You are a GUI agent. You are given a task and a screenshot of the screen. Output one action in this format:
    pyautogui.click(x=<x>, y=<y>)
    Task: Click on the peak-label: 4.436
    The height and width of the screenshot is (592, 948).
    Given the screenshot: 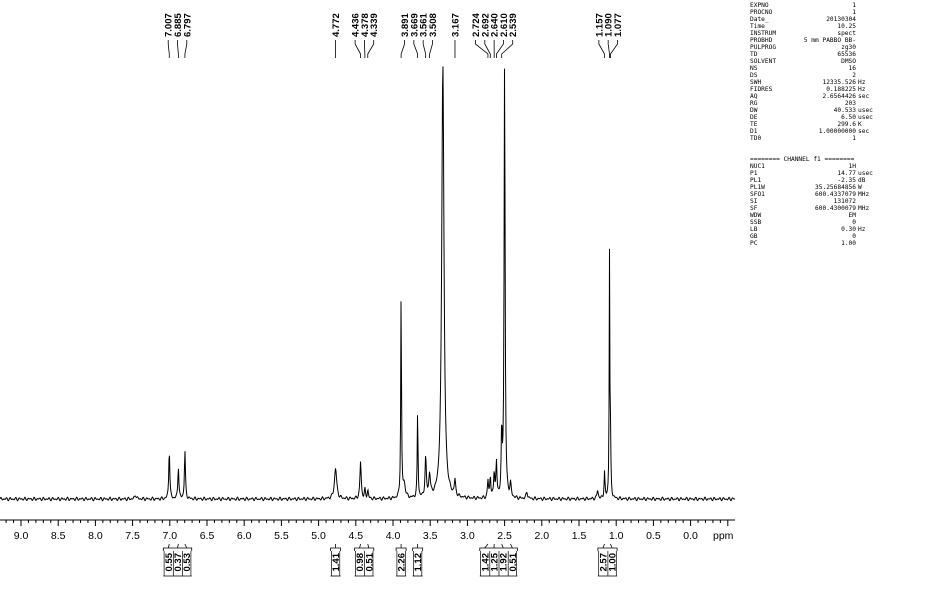 What is the action you would take?
    pyautogui.click(x=356, y=25)
    